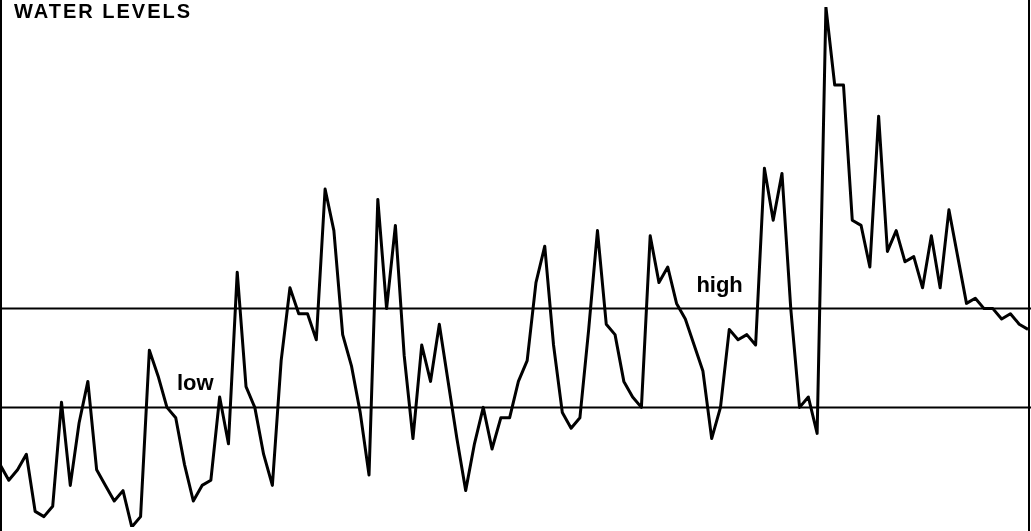  Describe the element at coordinates (103, 11) in the screenshot. I see `chart-title: WATER LEVELS` at that location.